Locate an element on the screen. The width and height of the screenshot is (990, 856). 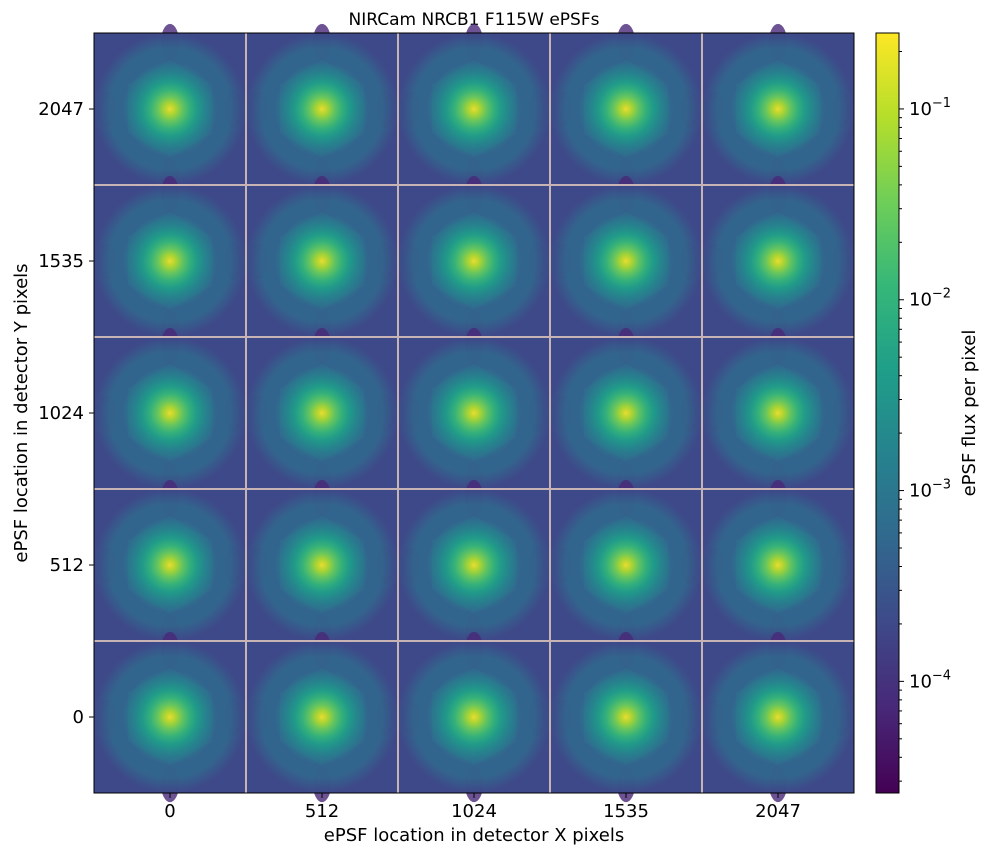
y-tick-label: 1024 is located at coordinates (61, 413).